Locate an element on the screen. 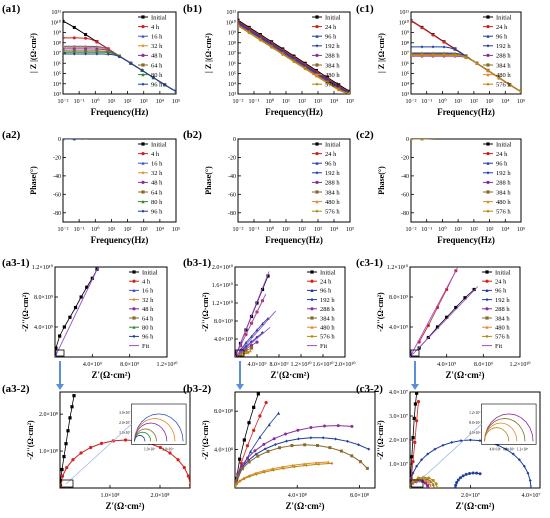  panel-label: (c1) is located at coordinates (365, 9).